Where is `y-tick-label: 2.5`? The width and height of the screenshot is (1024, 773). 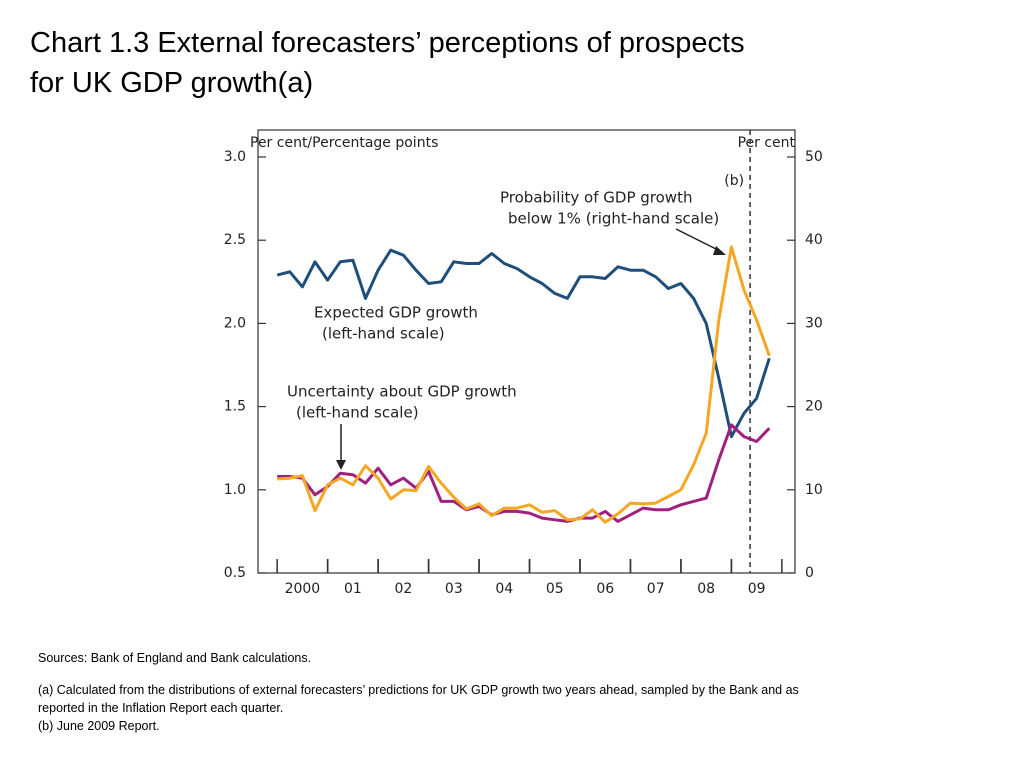
y-tick-label: 2.5 is located at coordinates (235, 240).